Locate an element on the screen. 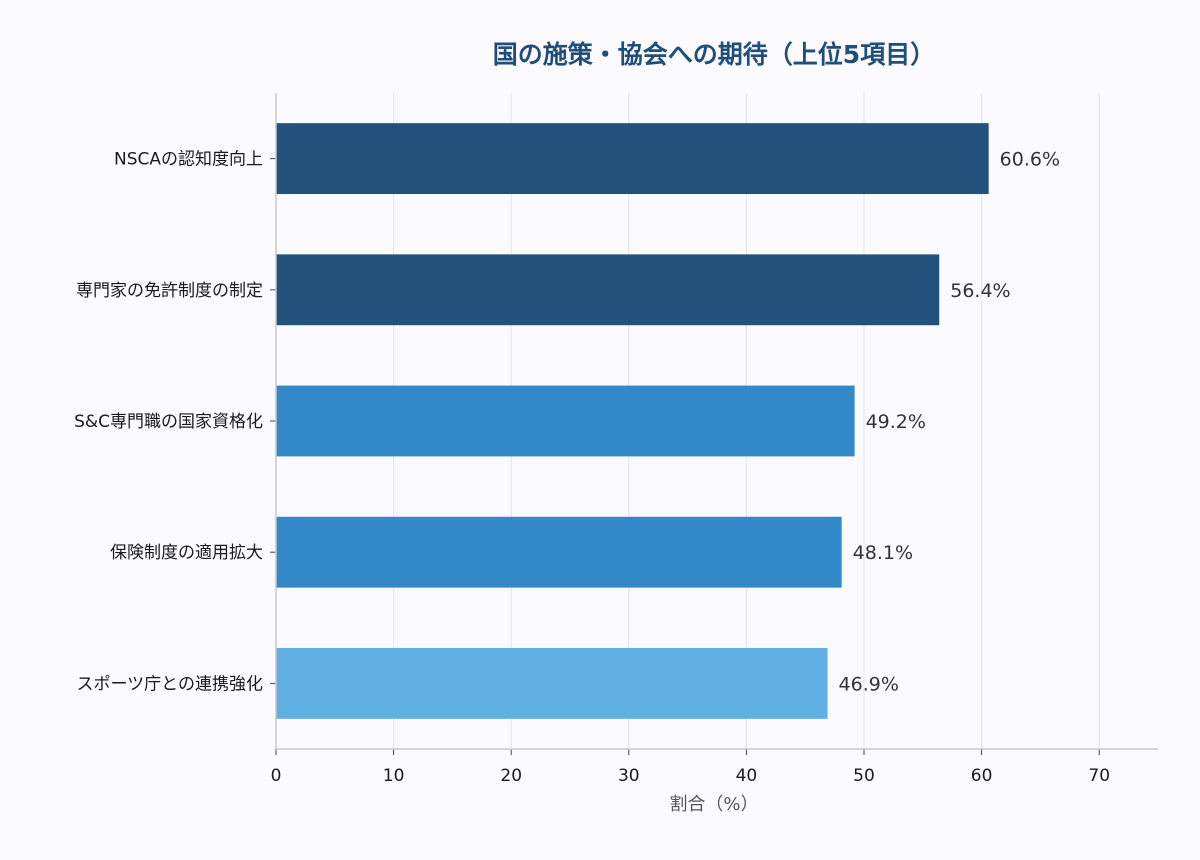 The width and height of the screenshot is (1200, 860). x-tick-label: 30 is located at coordinates (629, 776).